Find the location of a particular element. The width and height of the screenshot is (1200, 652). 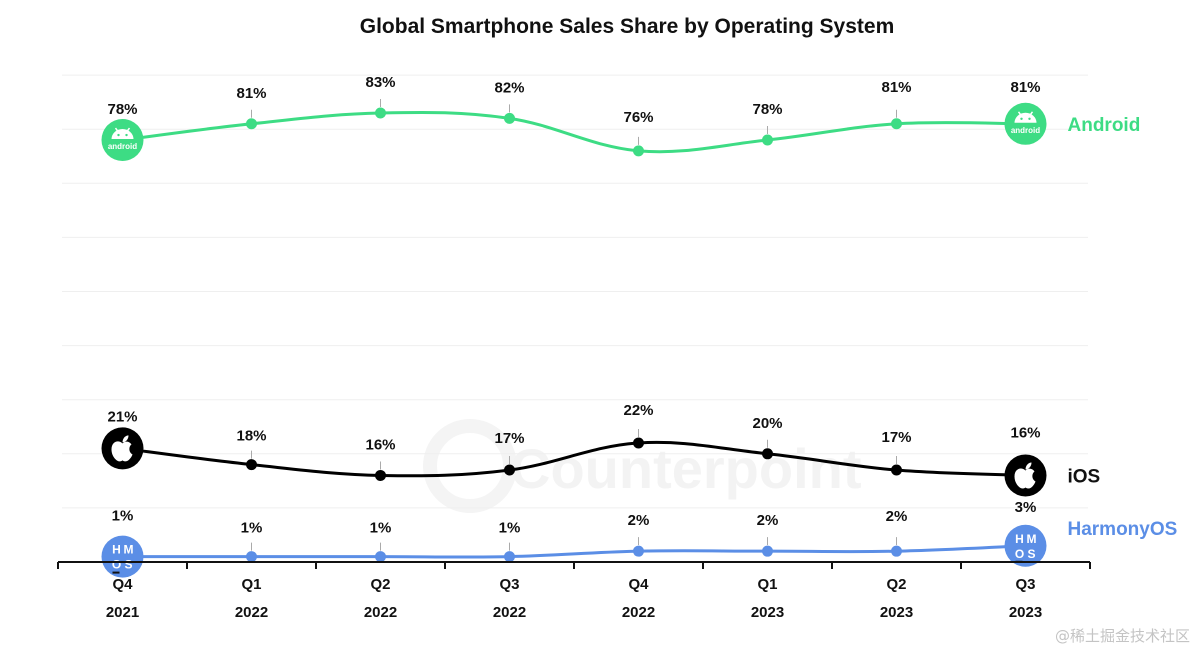

series-ios: 21% 18% 16% 17% 22% 20% 17% 16% iOS is located at coordinates (601, 449).